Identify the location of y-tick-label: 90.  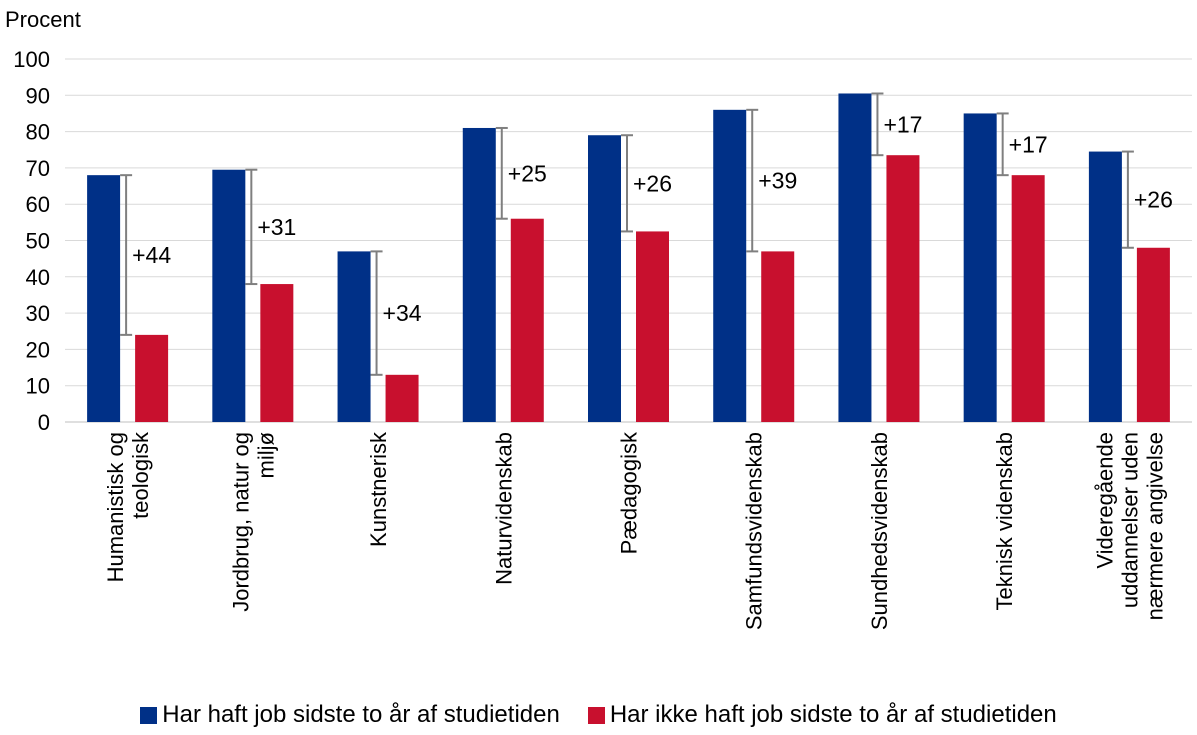
(38, 95).